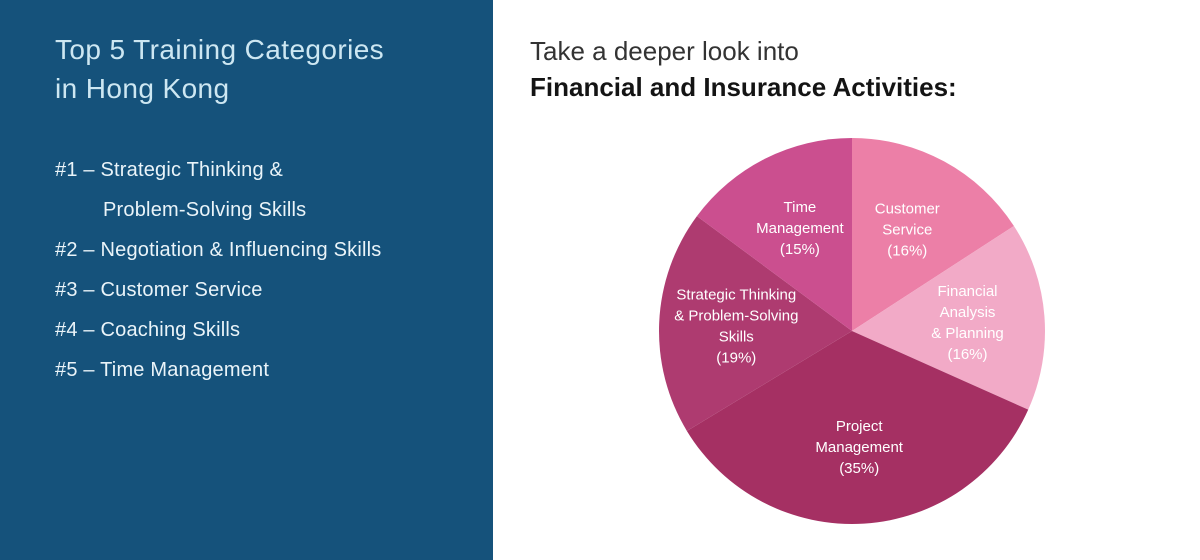 The image size is (1200, 560). Describe the element at coordinates (859, 447) in the screenshot. I see `pie-slice-label: Project Management (35%)` at that location.